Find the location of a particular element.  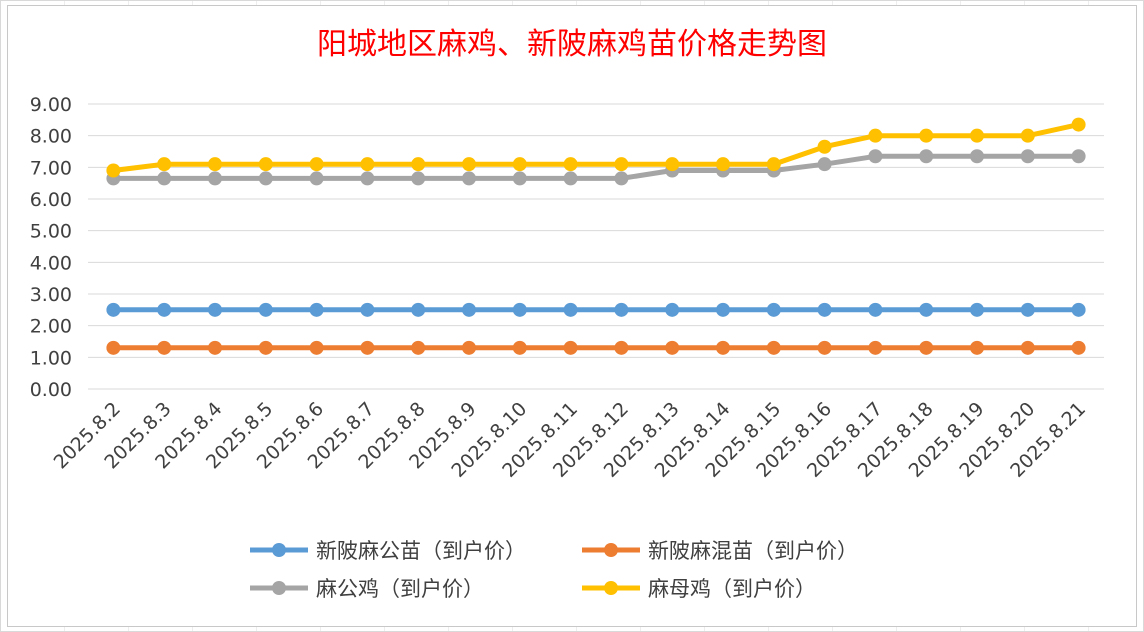

y-axis-ticks: 0.00 1.00 2.00 3.00 4.00 5.00 6.00 7.00 8.00 9.00 is located at coordinates (51, 247).